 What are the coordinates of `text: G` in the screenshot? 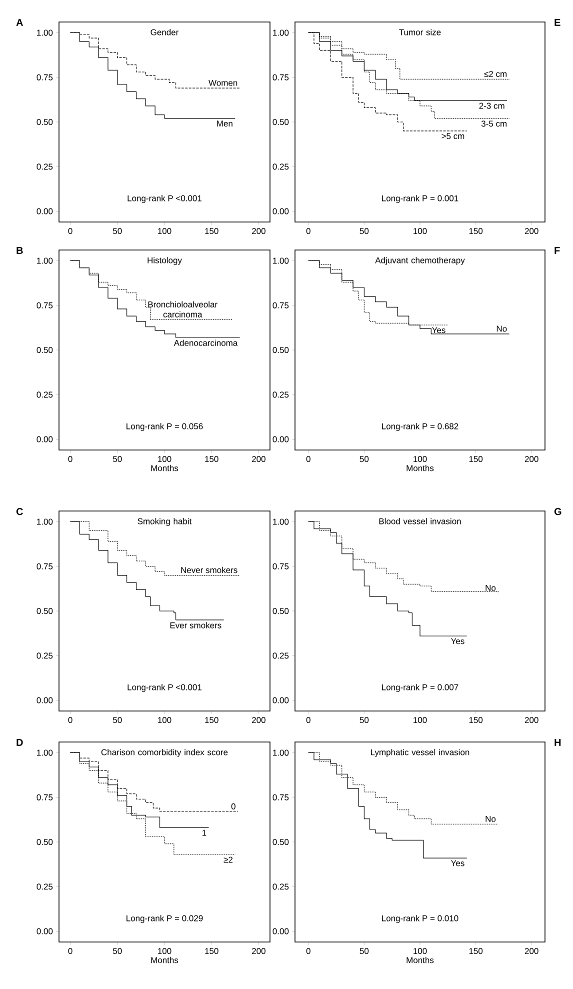 It's located at (558, 512).